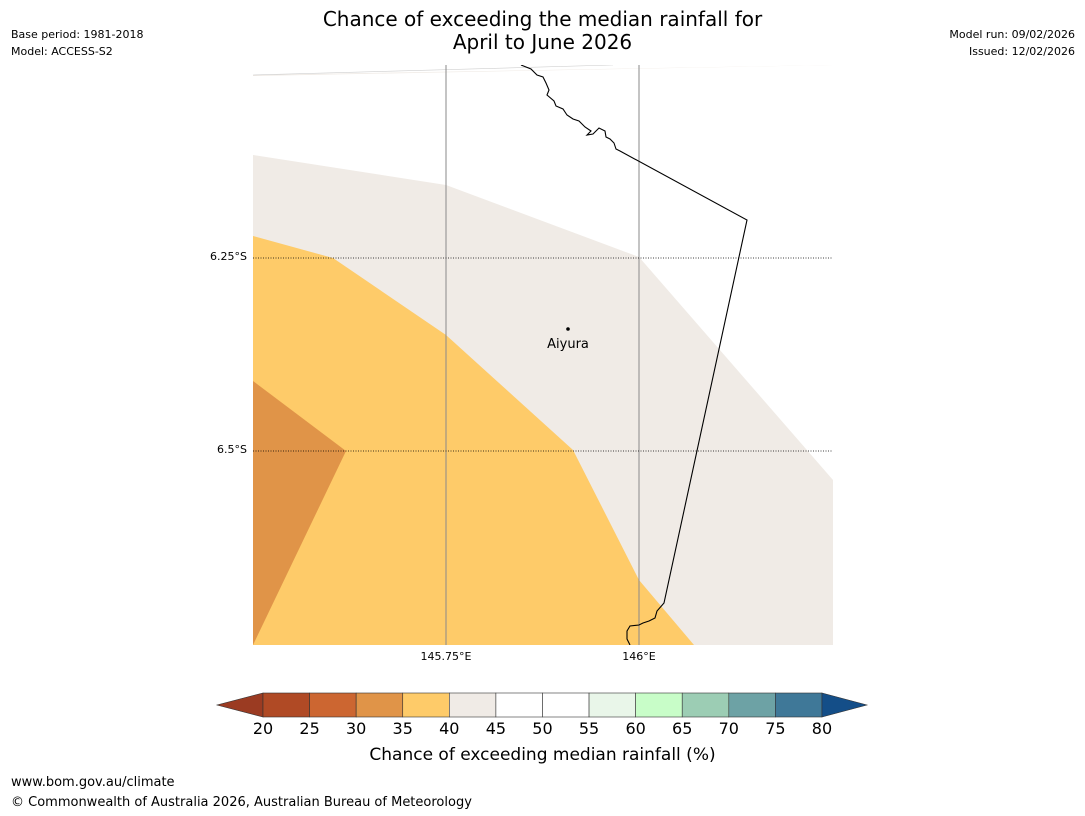  I want to click on colorbar-tick-label-30: 30, so click(356, 728).